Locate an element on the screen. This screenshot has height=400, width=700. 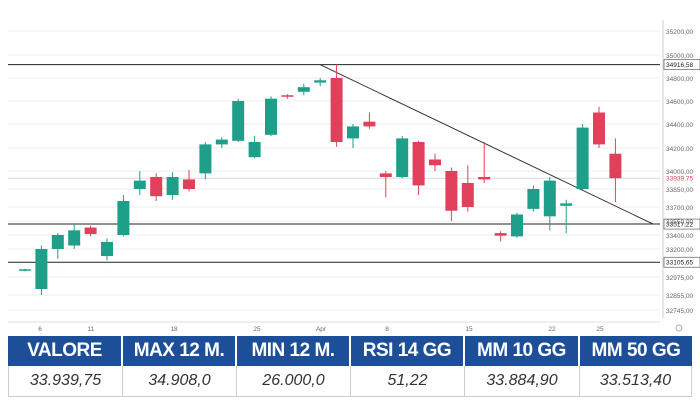
level-label: 34916,58 is located at coordinates (679, 65).